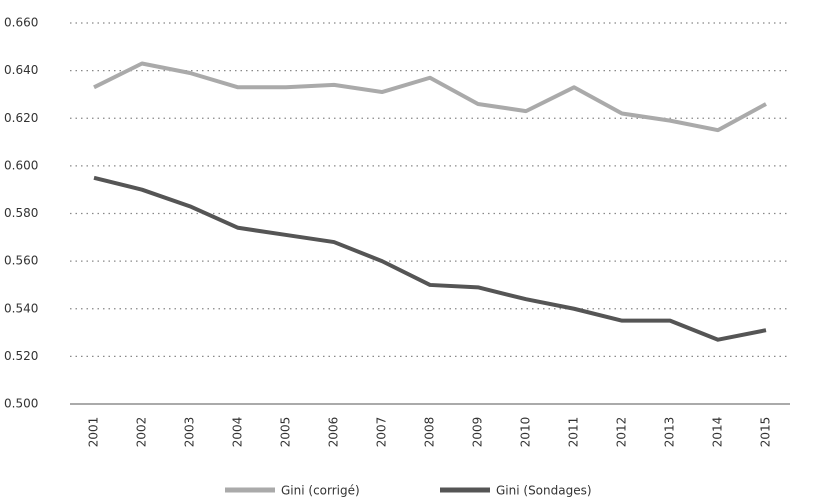 The height and width of the screenshot is (502, 823). I want to click on x-tick-label: 2011, so click(574, 432).